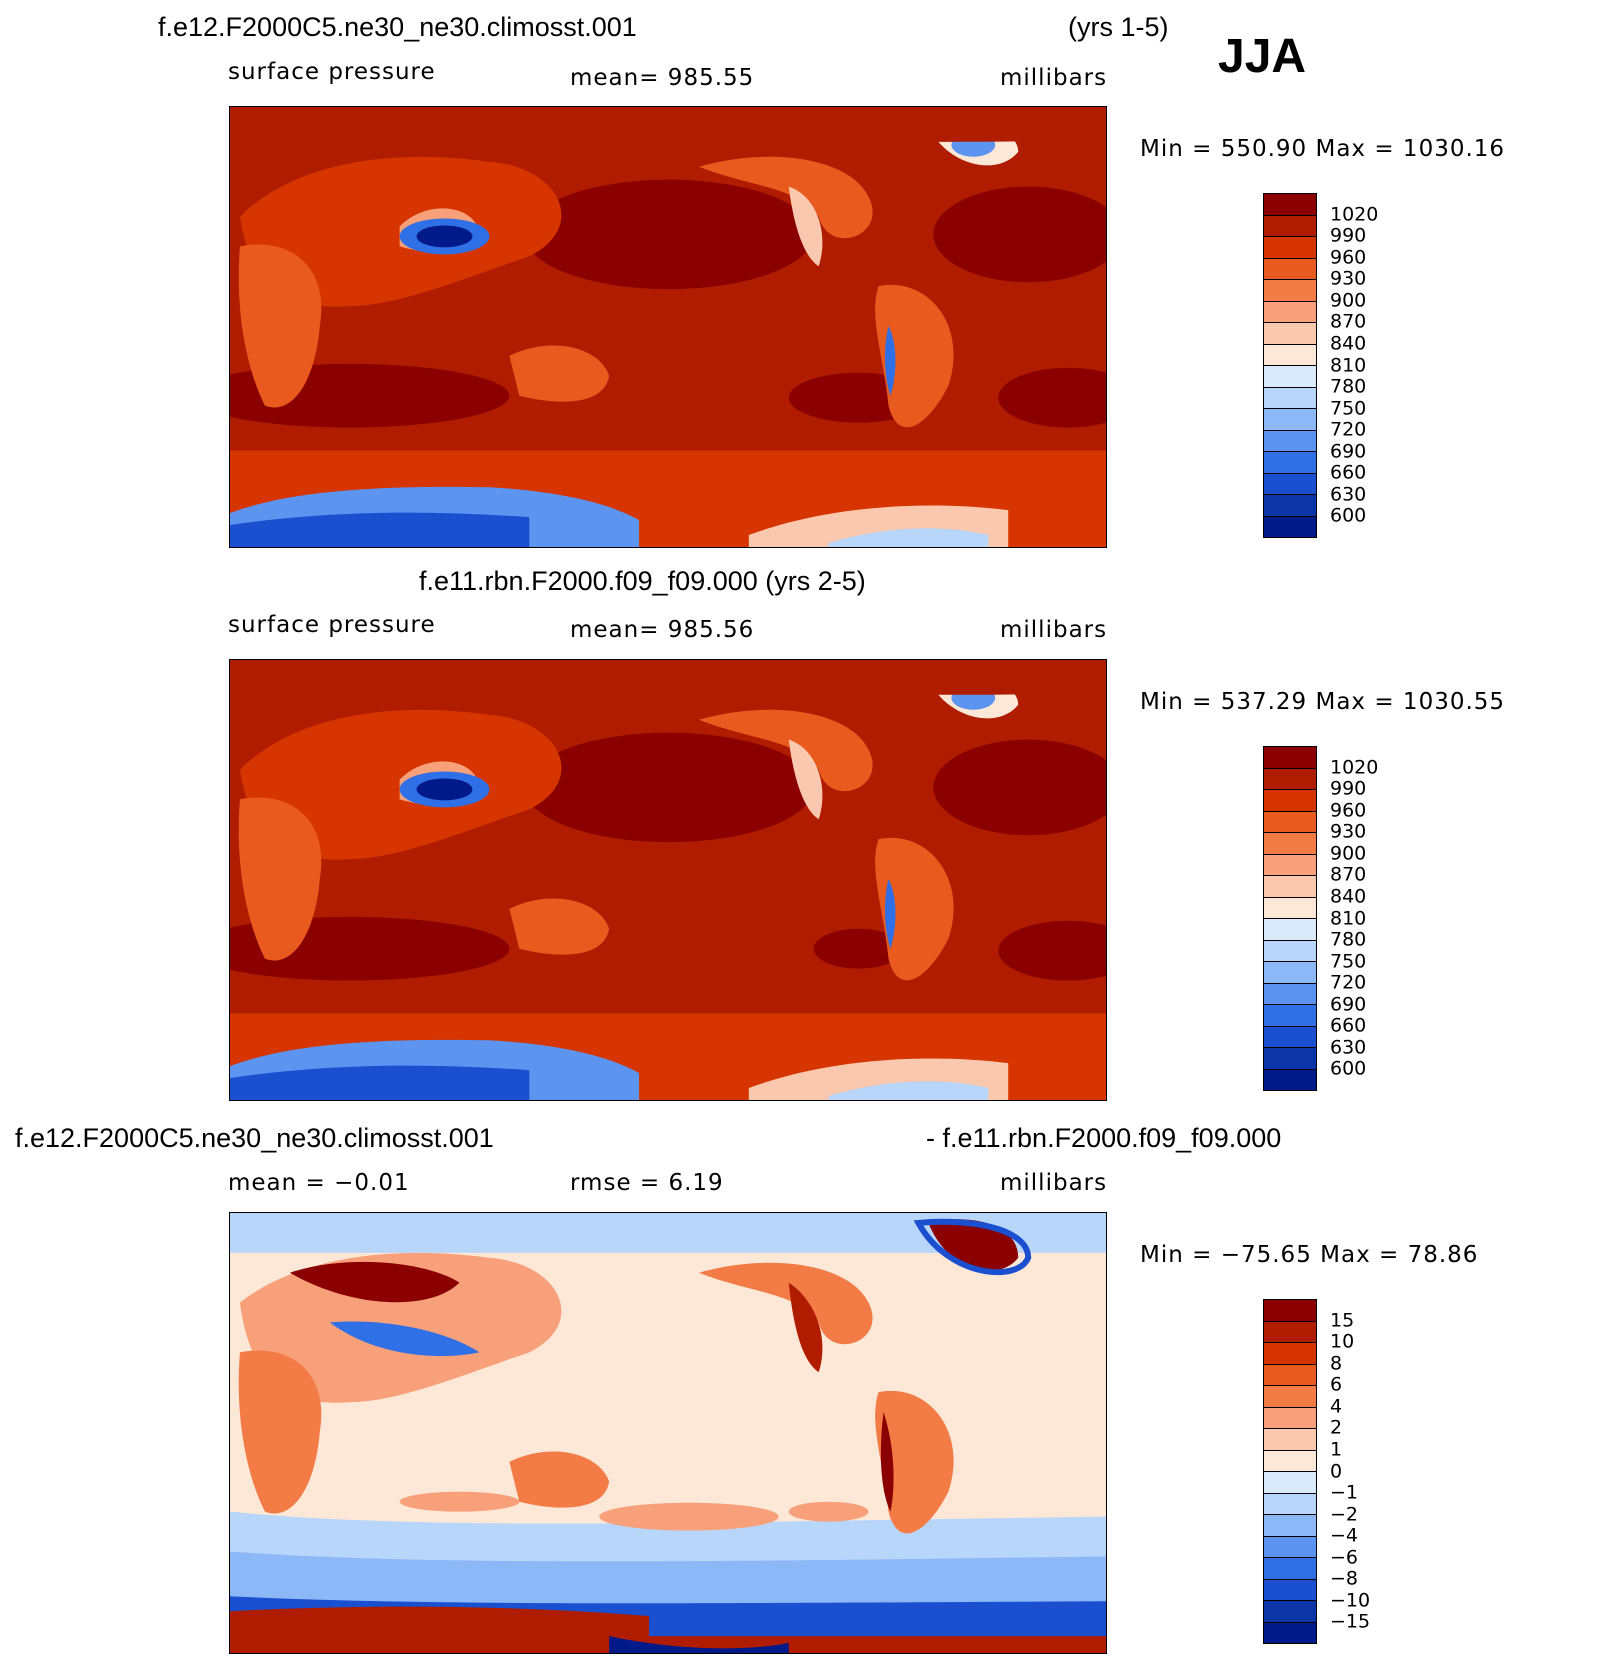  I want to click on colorbar-tick-label: −6, so click(1344, 1557).